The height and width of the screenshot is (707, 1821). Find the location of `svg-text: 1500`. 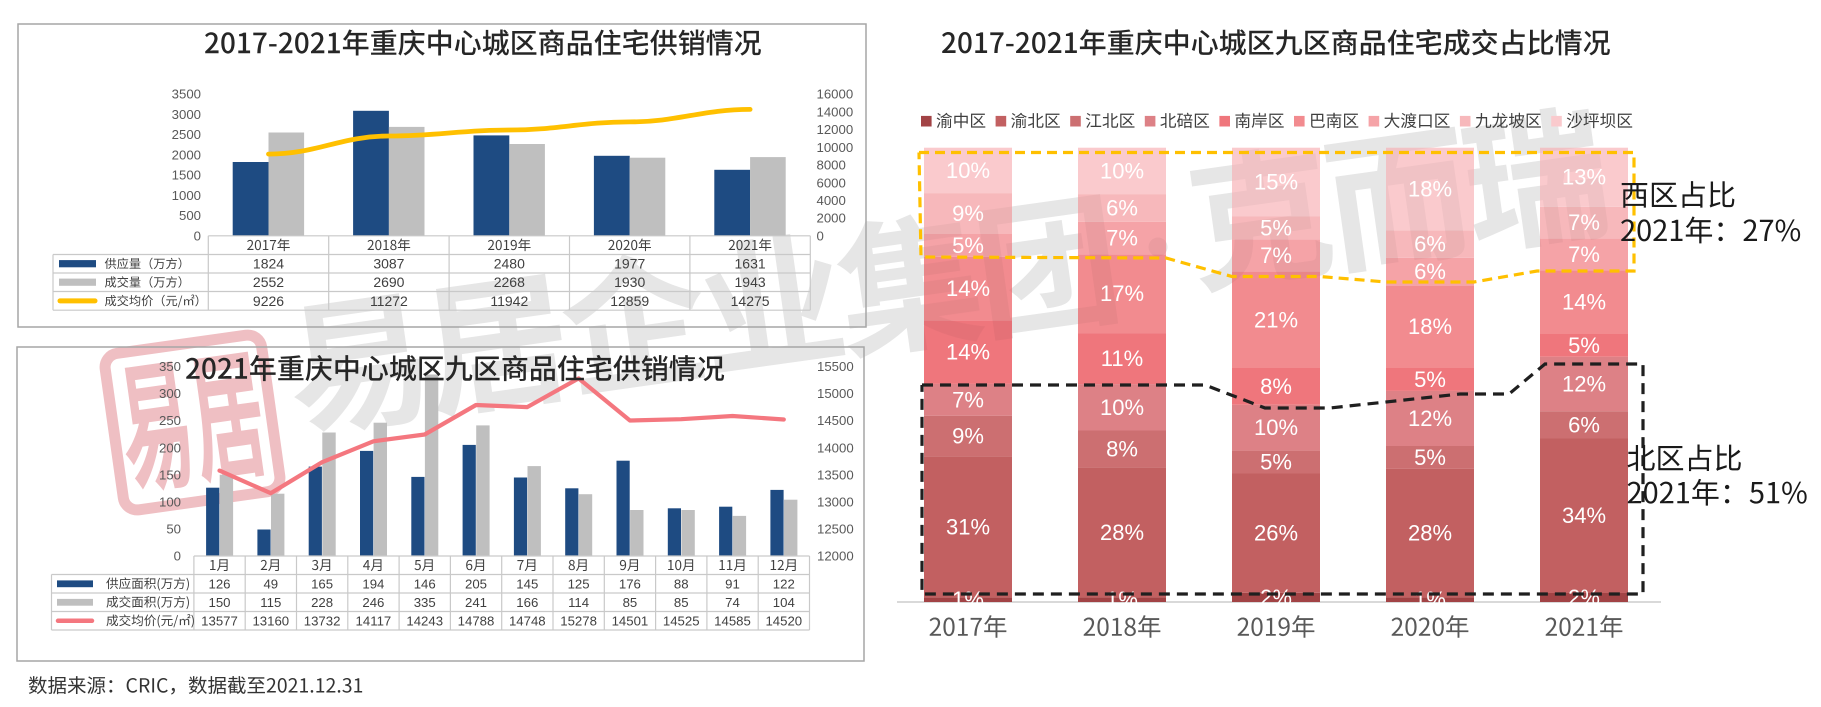

svg-text: 1500 is located at coordinates (186, 175).